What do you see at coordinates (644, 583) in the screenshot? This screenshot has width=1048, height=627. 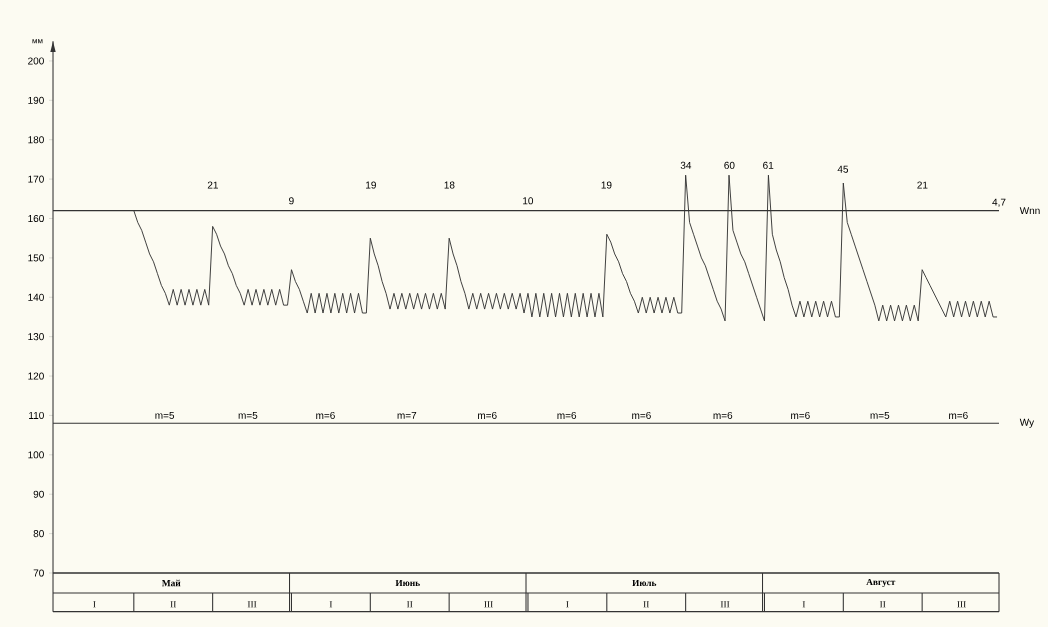 I see `text: Июль` at bounding box center [644, 583].